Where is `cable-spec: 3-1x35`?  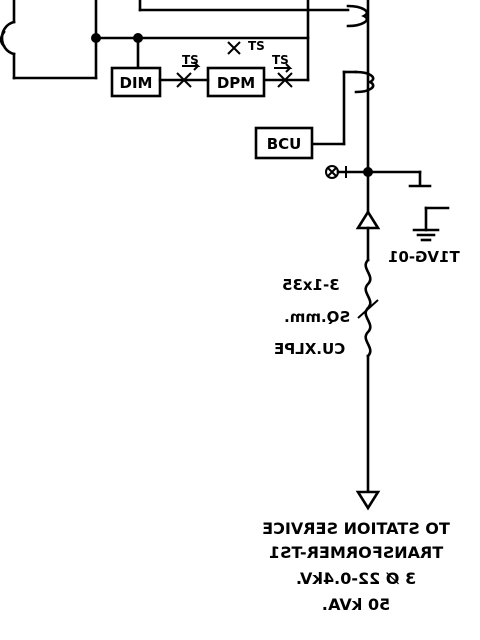
cable-spec: 3-1x35 is located at coordinates (311, 285).